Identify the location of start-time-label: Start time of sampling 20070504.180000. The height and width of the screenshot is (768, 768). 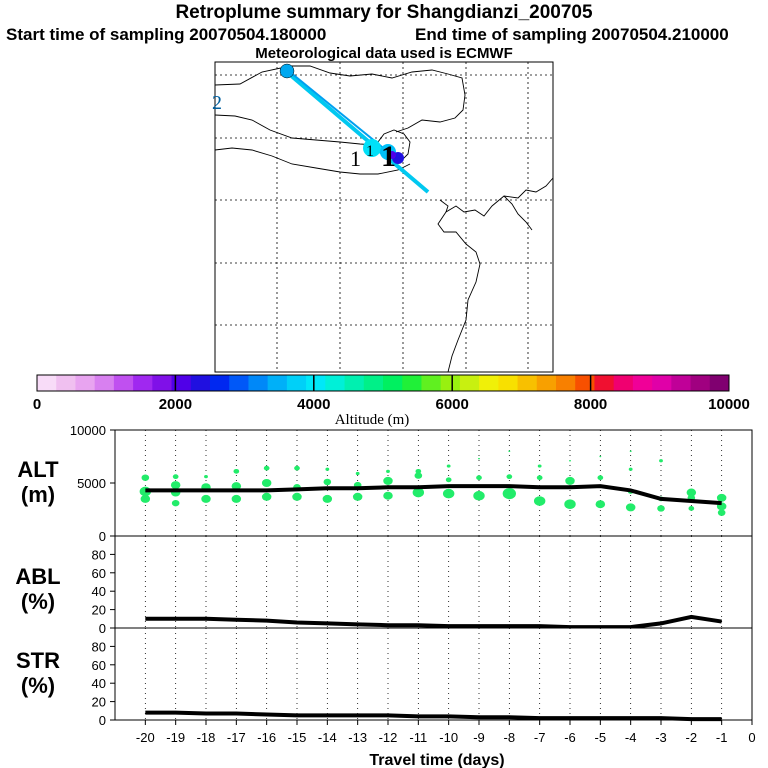
(166, 34).